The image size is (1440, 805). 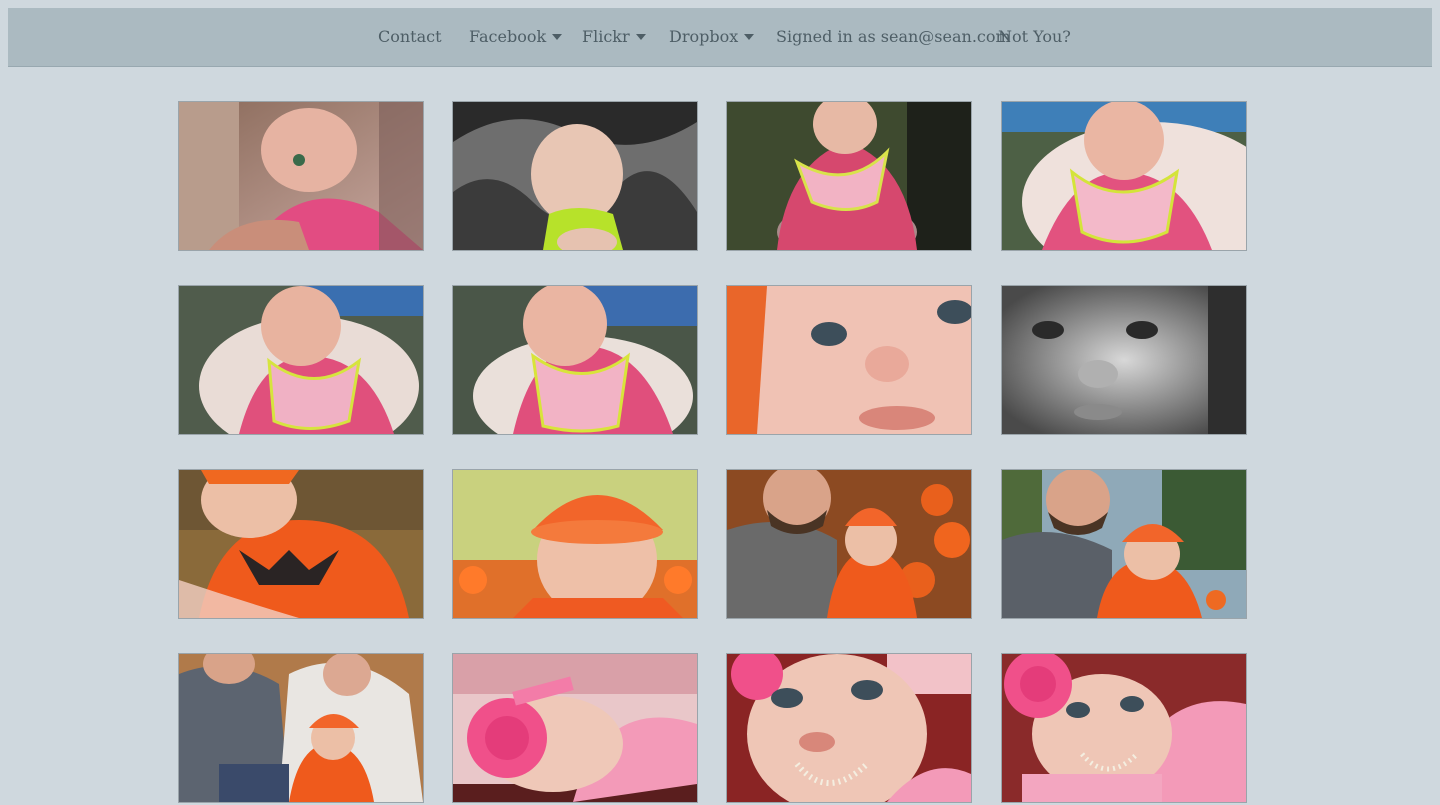 I want to click on nav-dropbox-dropdown: Dropbox, so click(x=712, y=37).